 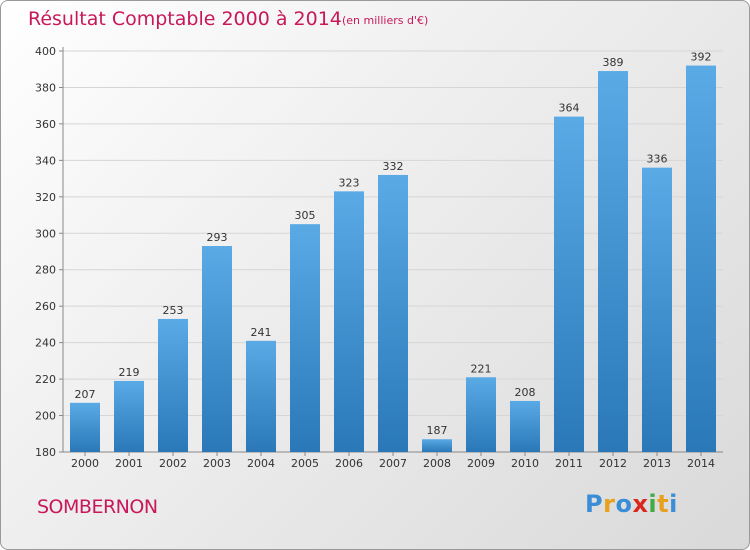 I want to click on y-tick-label: 200, so click(x=45, y=416).